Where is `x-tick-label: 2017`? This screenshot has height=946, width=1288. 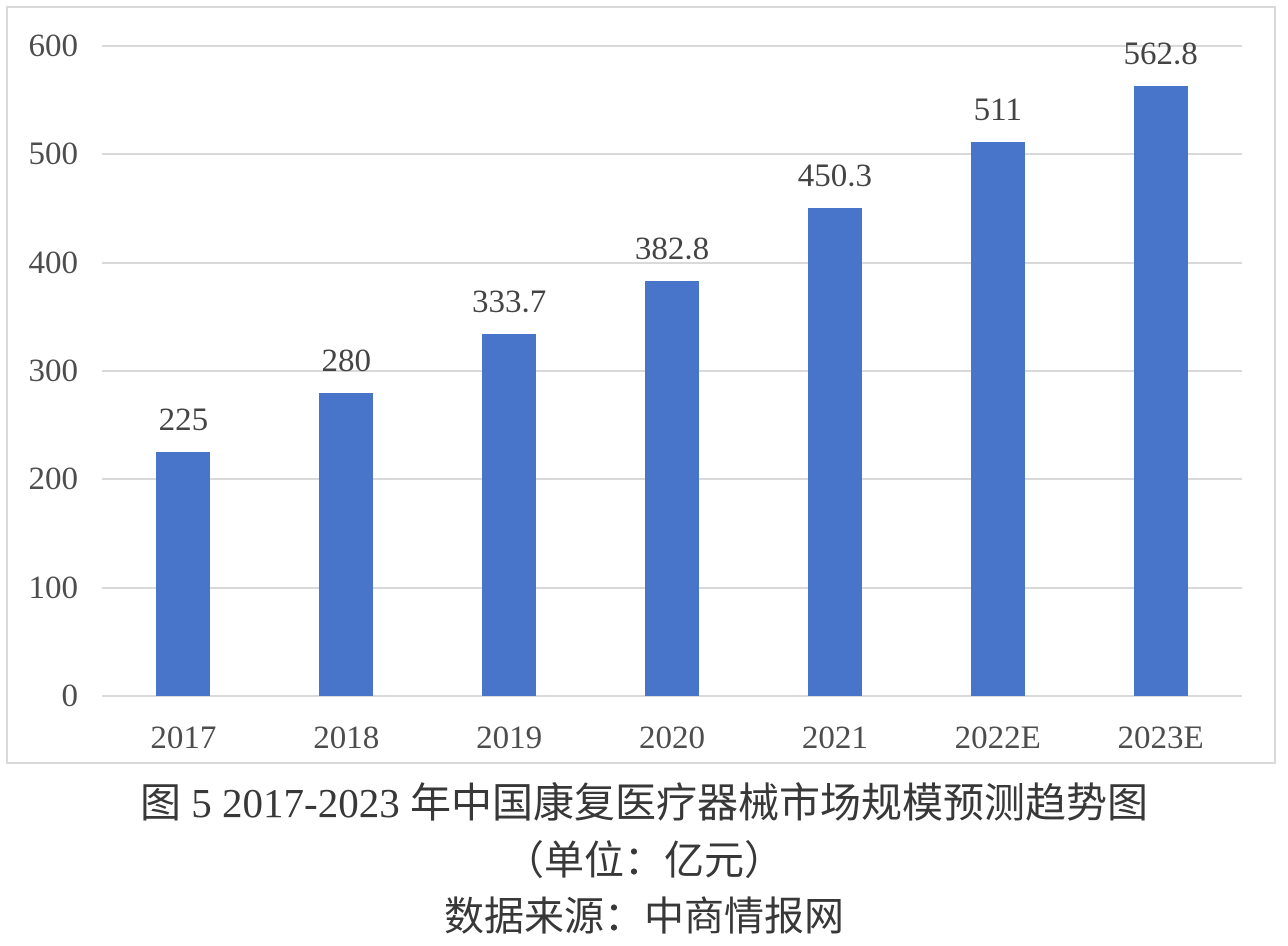 x-tick-label: 2017 is located at coordinates (183, 738).